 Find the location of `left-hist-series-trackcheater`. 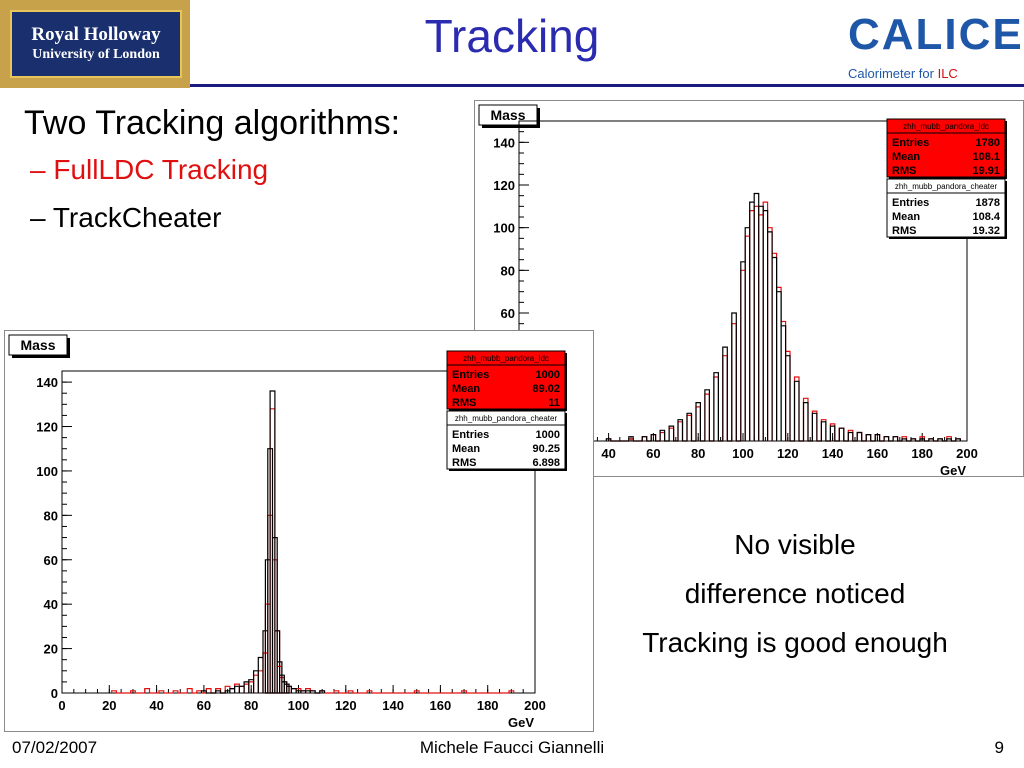

left-hist-series-trackcheater is located at coordinates (263, 542).